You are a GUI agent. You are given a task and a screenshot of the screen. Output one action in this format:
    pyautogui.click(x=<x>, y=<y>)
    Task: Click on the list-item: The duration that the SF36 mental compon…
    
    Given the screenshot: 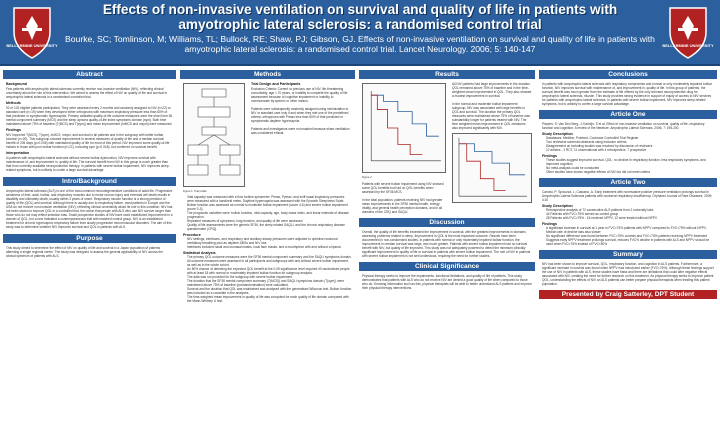 What is the action you would take?
    pyautogui.click(x=269, y=283)
    